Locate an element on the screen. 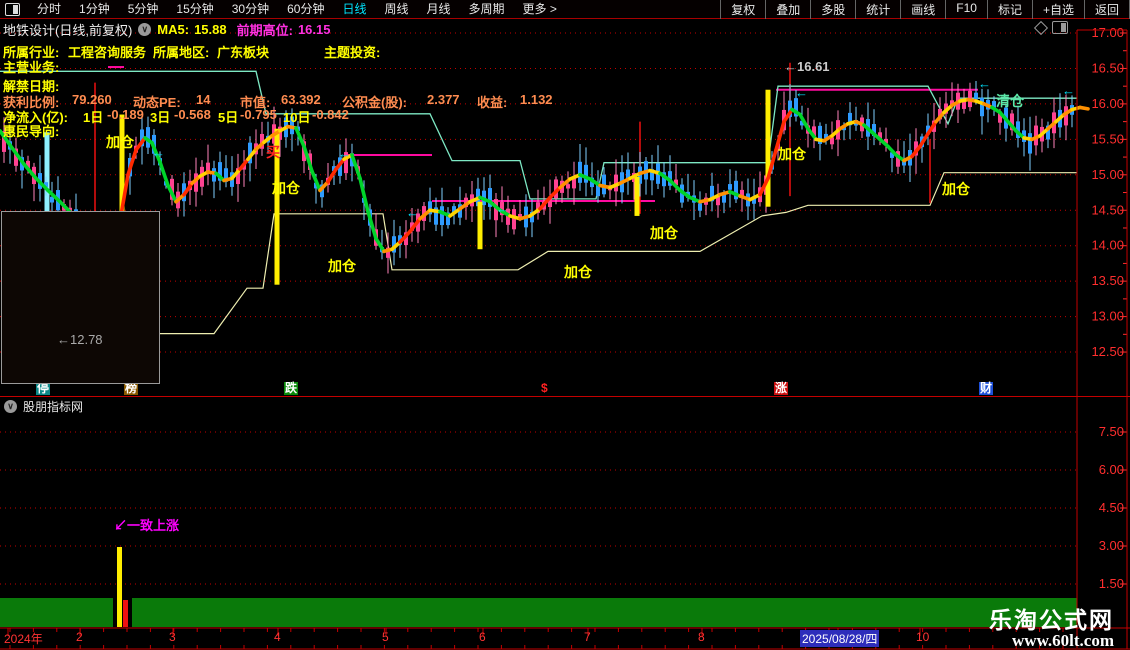  toolbar-button-多股: 多股 is located at coordinates (832, 9).